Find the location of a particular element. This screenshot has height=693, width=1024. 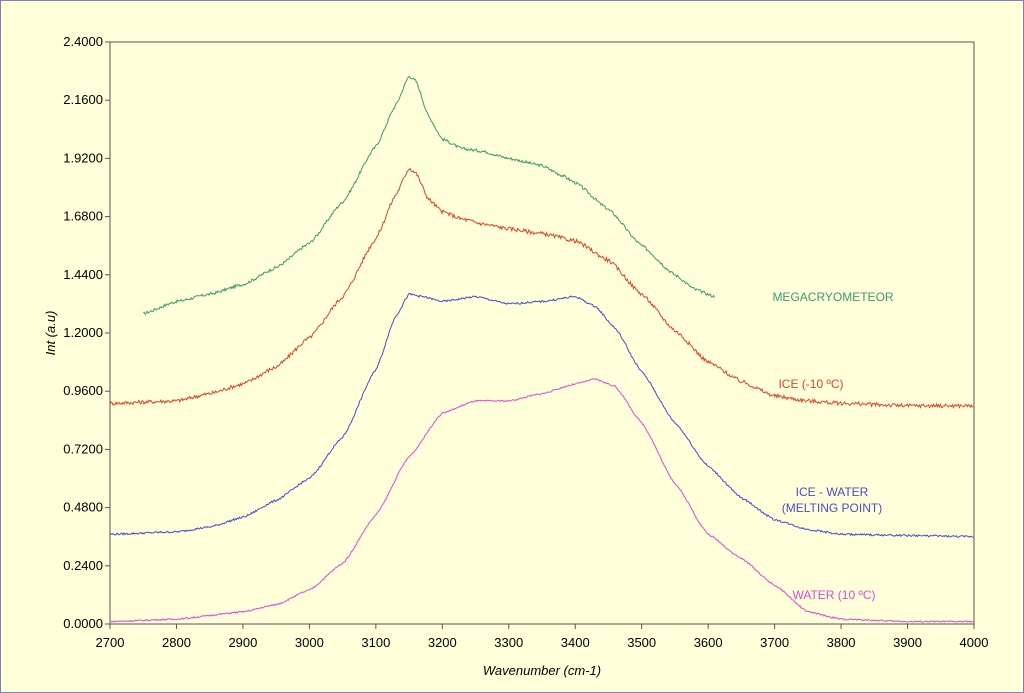

y-tick-label: 1.4400 is located at coordinates (83, 274).